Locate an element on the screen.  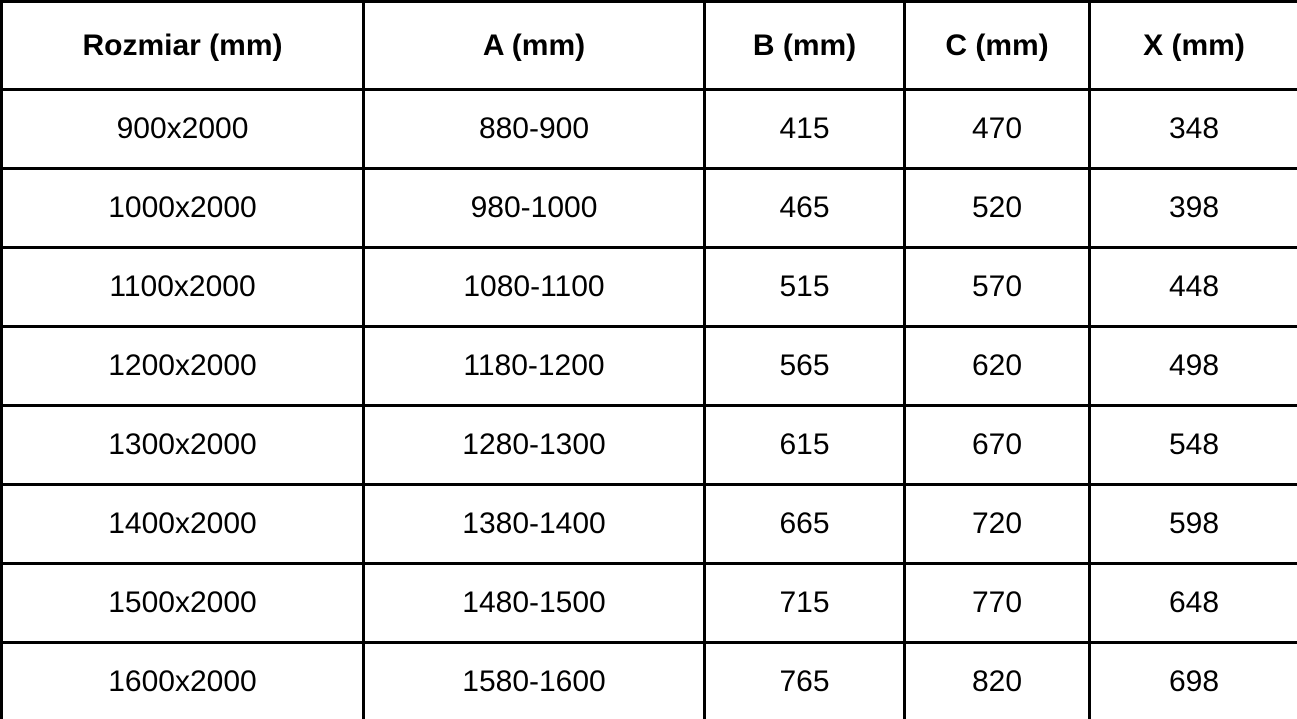
table-cell: 470 is located at coordinates (997, 129).